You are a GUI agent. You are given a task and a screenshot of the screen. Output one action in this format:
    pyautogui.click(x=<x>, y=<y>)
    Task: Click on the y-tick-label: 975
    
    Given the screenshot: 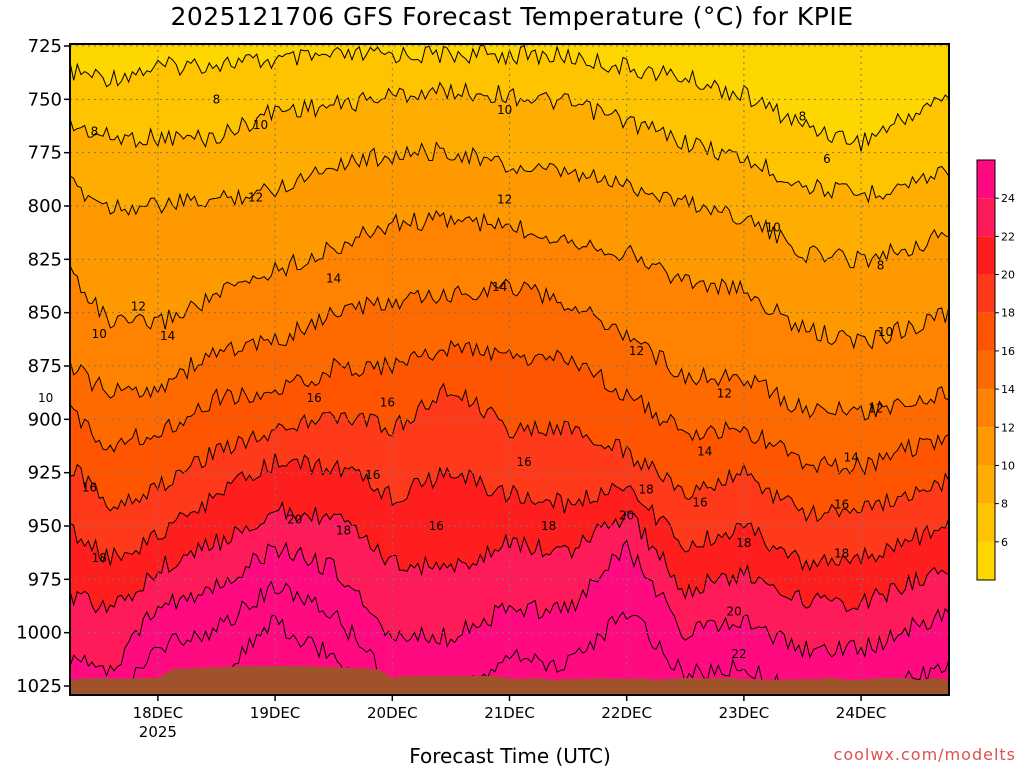 What is the action you would take?
    pyautogui.click(x=45, y=579)
    